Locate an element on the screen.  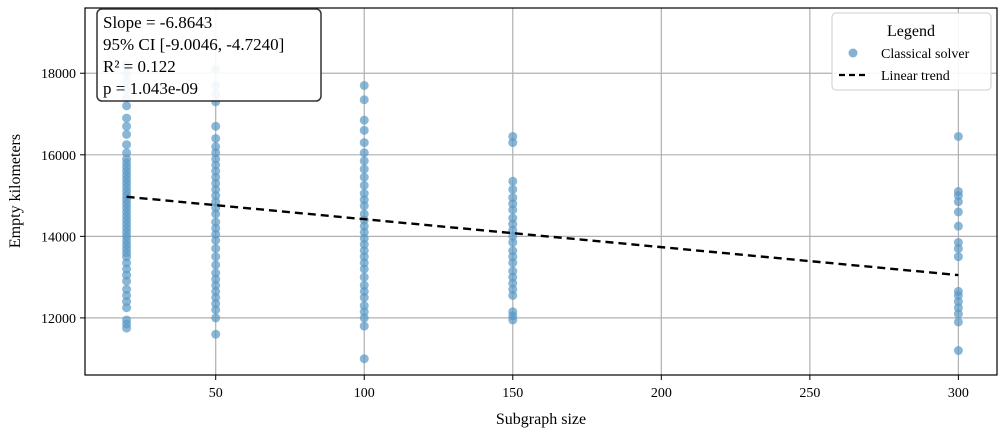
stats-r-squared: R² = 0.122 is located at coordinates (139, 66).